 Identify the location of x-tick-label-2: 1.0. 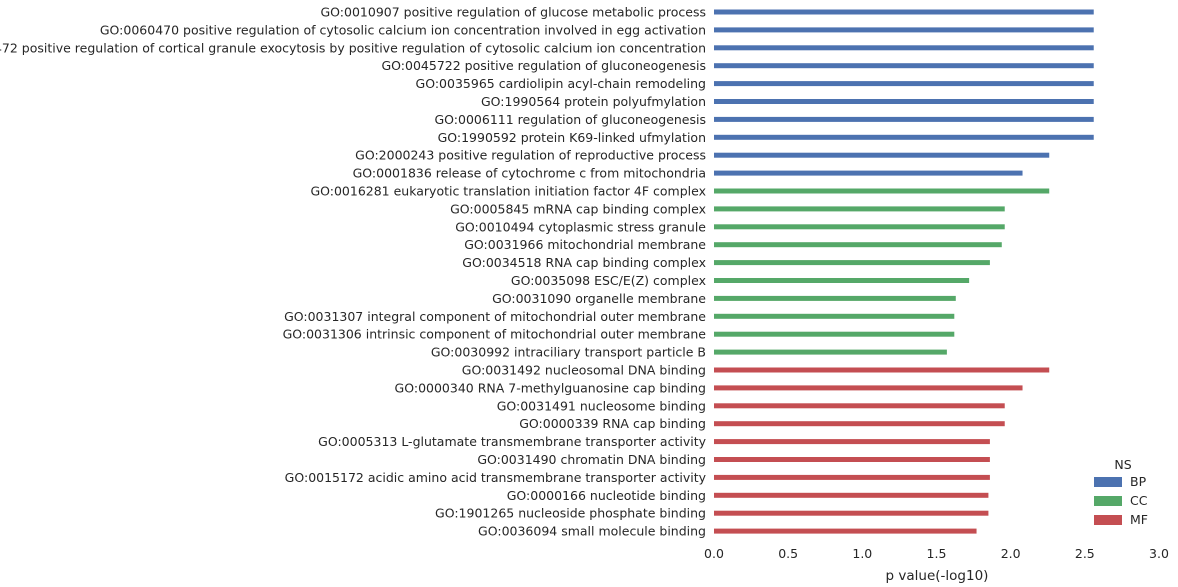
(862, 553).